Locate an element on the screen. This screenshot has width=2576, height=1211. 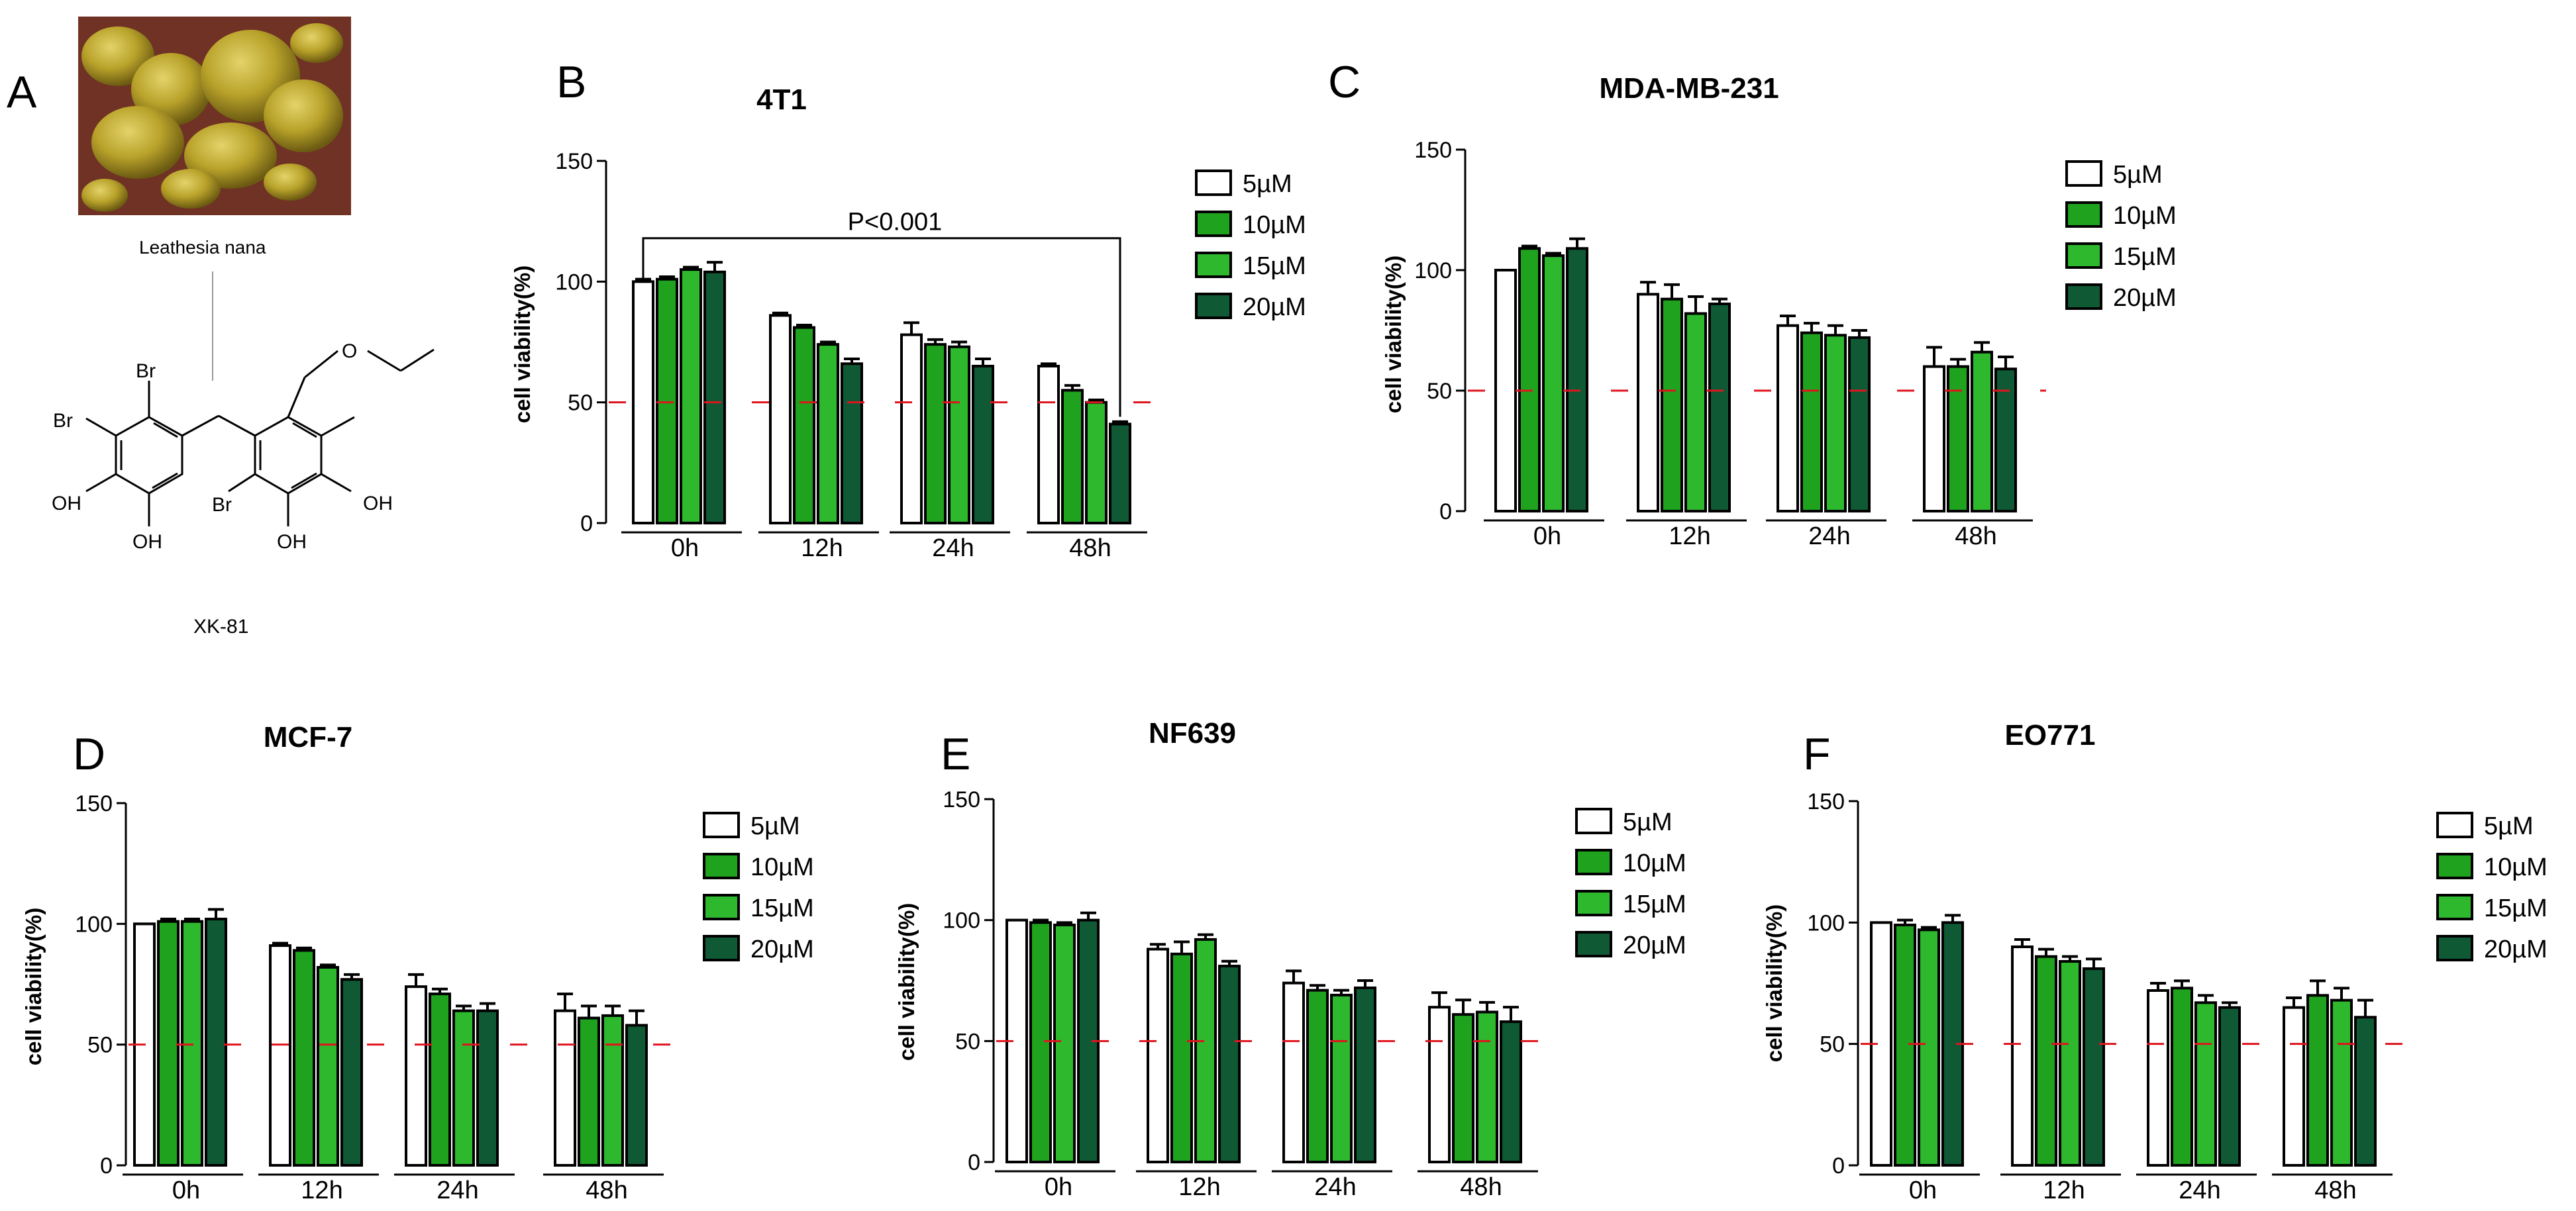
panel-label-a: A is located at coordinates (22, 92).